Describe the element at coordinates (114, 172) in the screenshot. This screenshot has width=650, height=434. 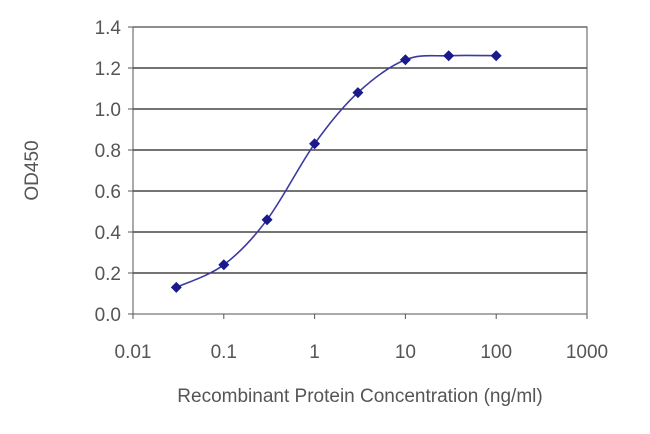
I see `y-axis-ticks: 0.0 0.2 0.4 0.6 0.8 1.0 1.2 1.4` at that location.